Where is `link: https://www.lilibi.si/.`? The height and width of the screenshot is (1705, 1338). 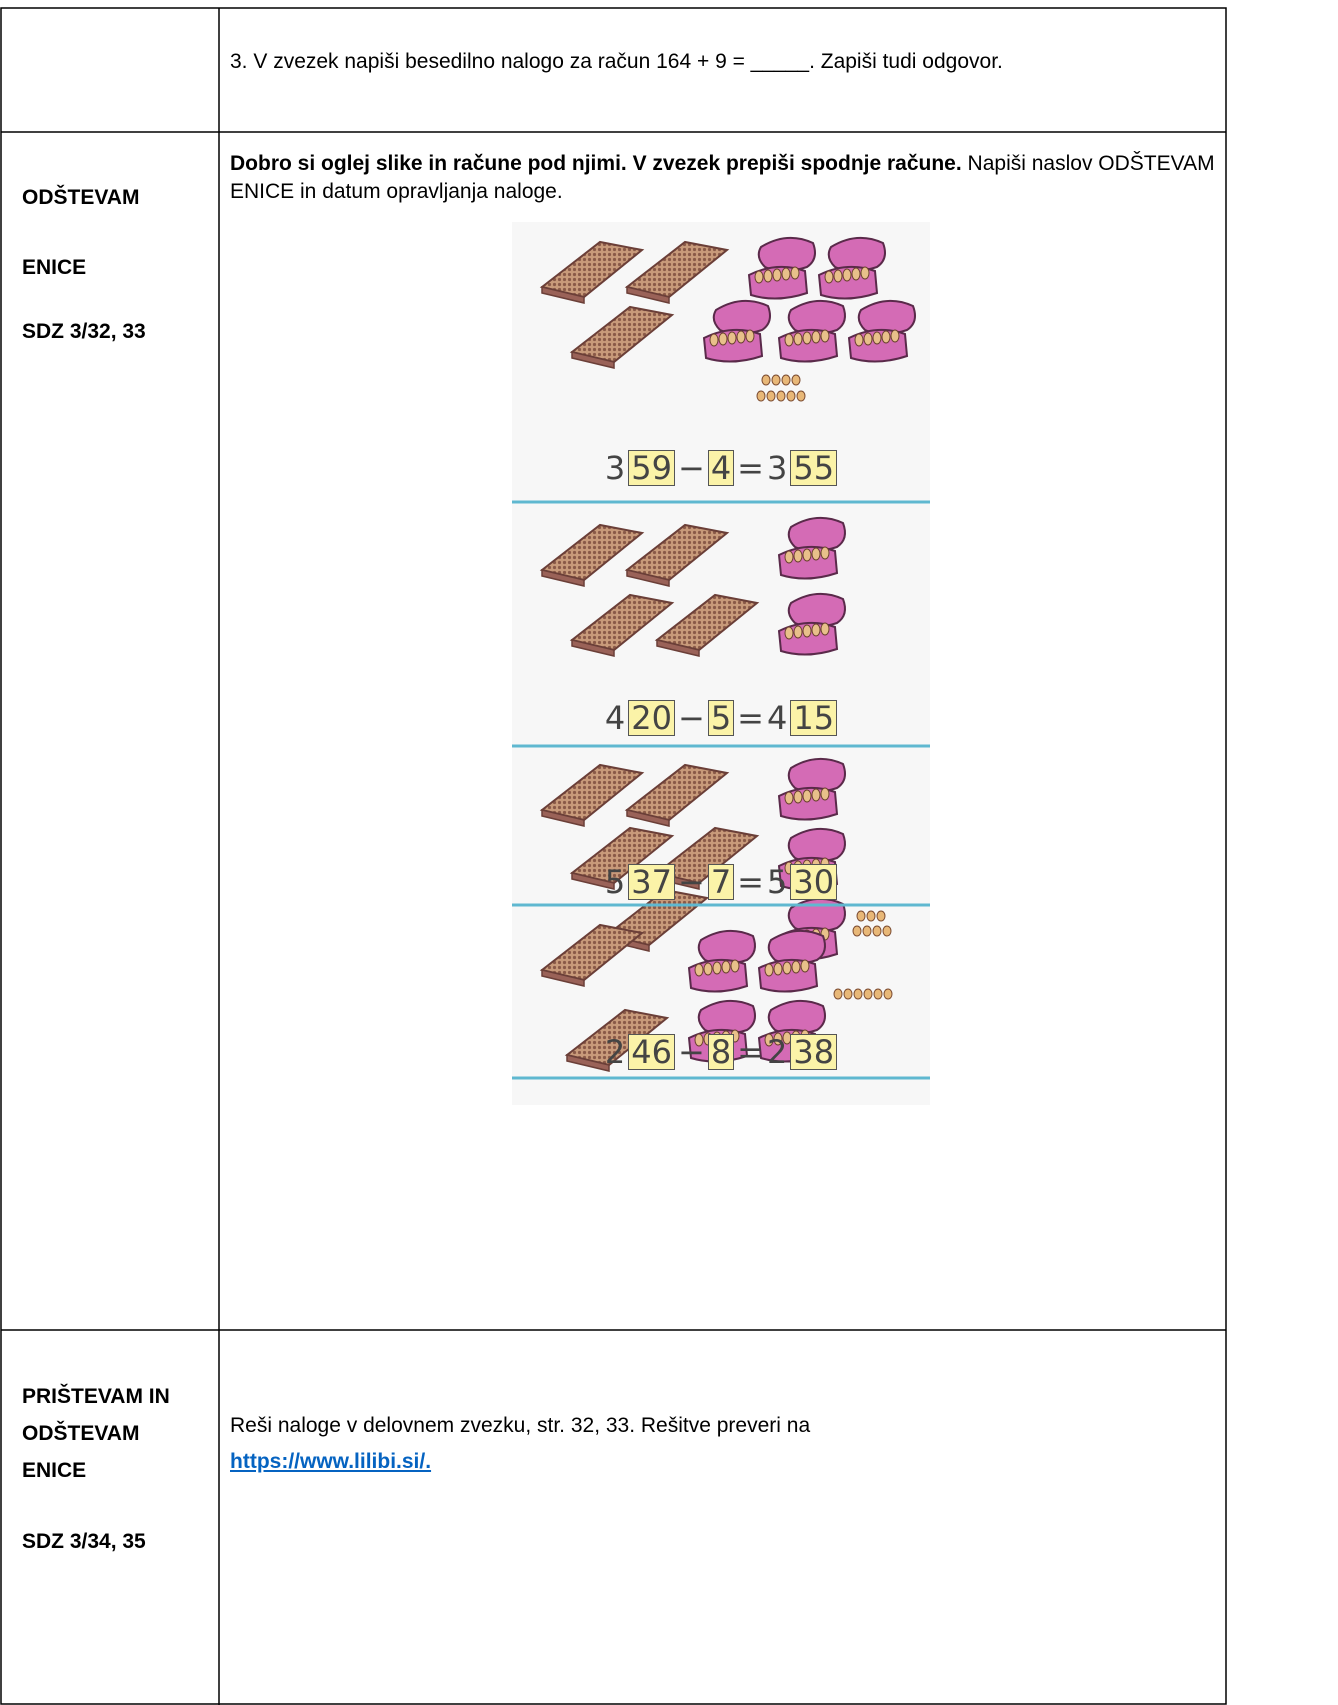
link: https://www.lilibi.si/. is located at coordinates (331, 1461).